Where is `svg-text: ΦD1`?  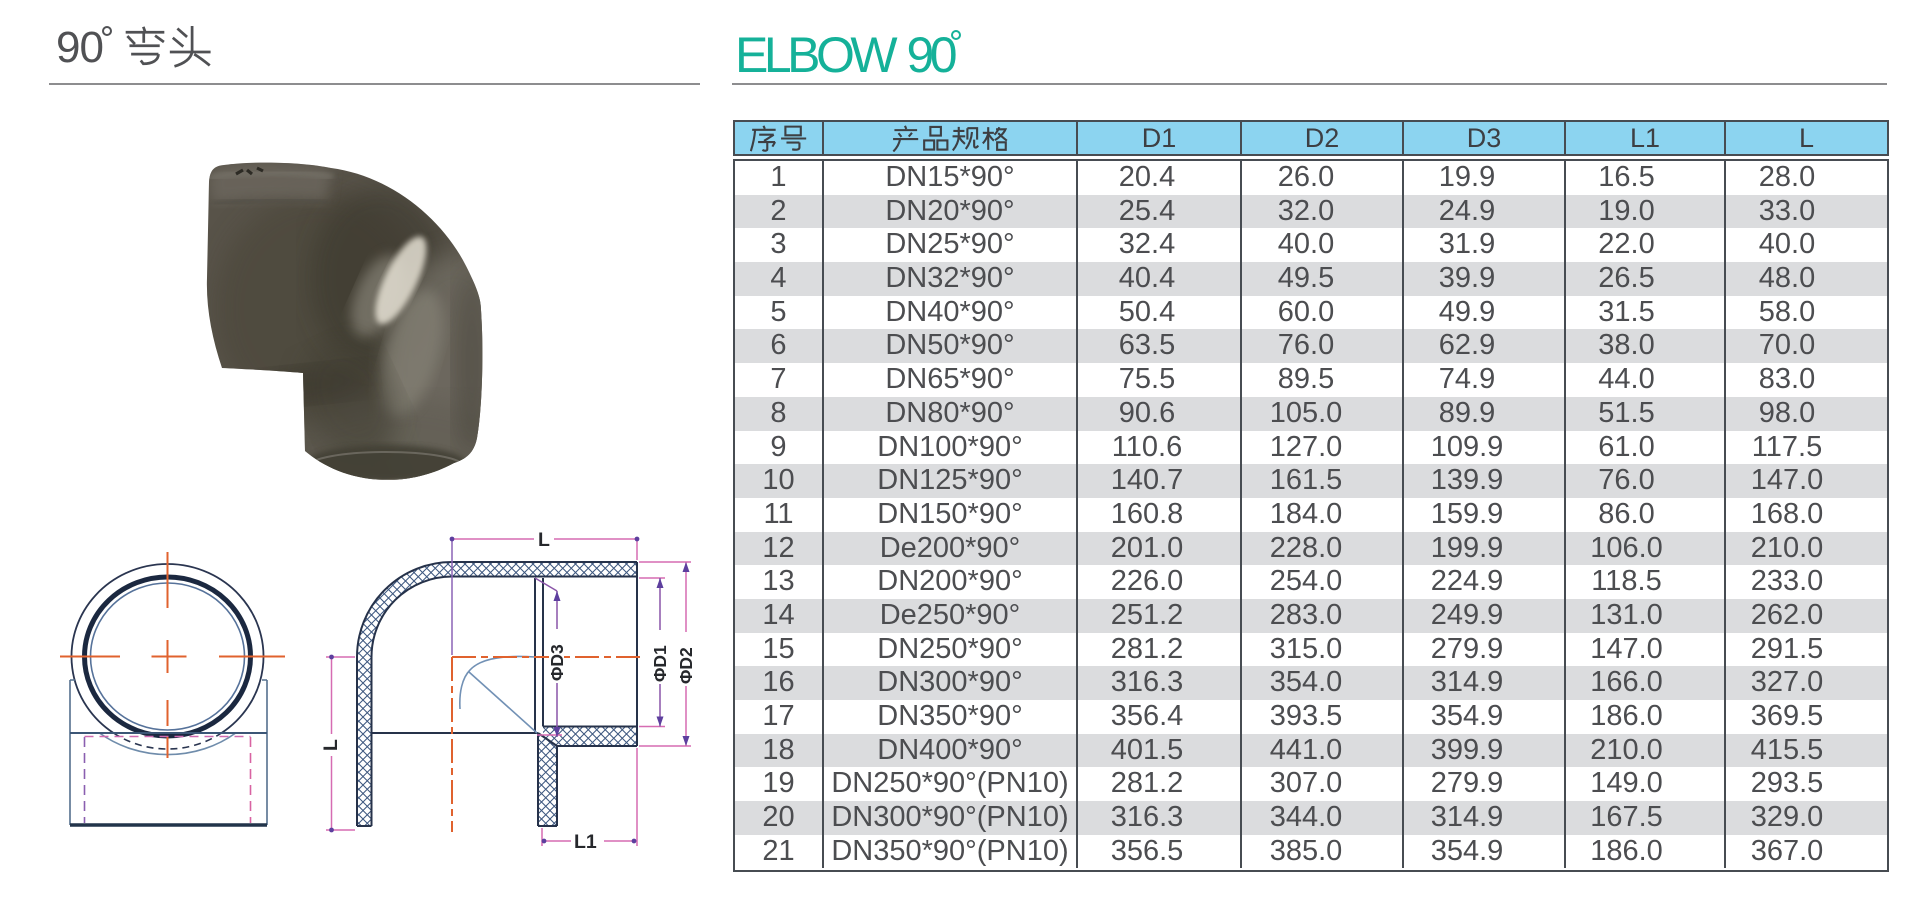 svg-text: ΦD1 is located at coordinates (660, 663).